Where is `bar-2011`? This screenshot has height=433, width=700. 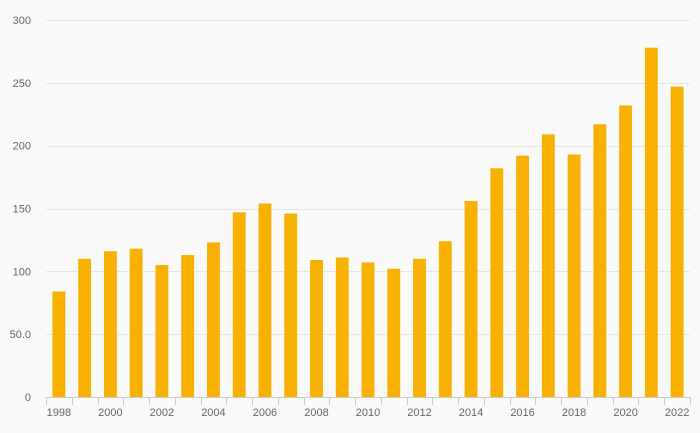
bar-2011 is located at coordinates (394, 332).